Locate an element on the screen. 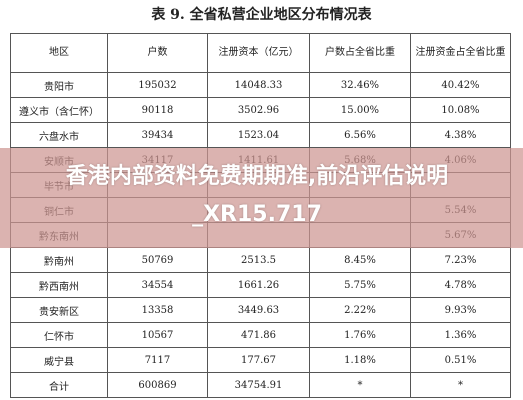  table-cell: 1523.04 is located at coordinates (258, 135).